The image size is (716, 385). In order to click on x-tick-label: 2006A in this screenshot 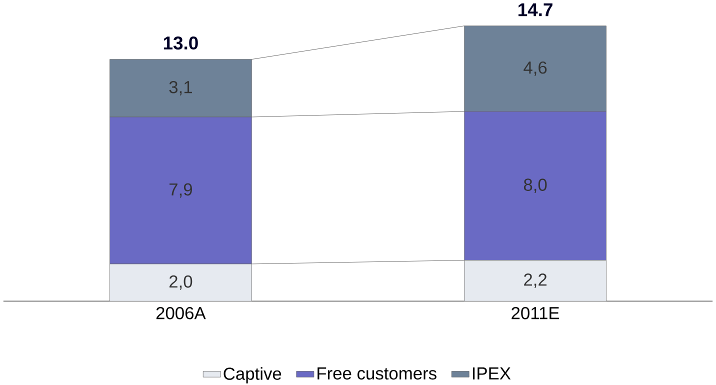, I will do `click(181, 313)`.